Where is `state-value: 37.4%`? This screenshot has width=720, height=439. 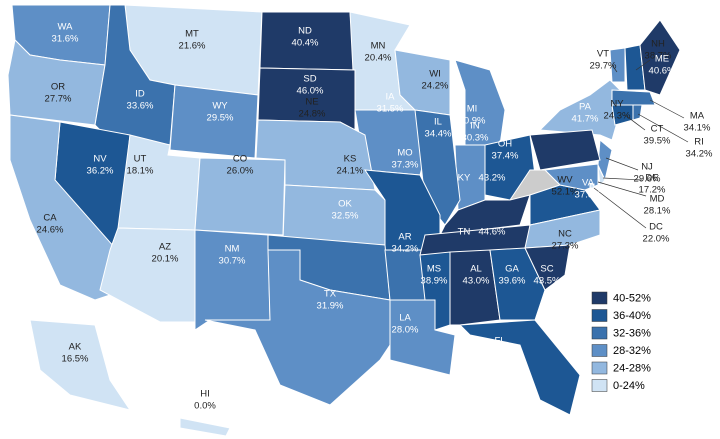
state-value: 37.4% is located at coordinates (505, 156).